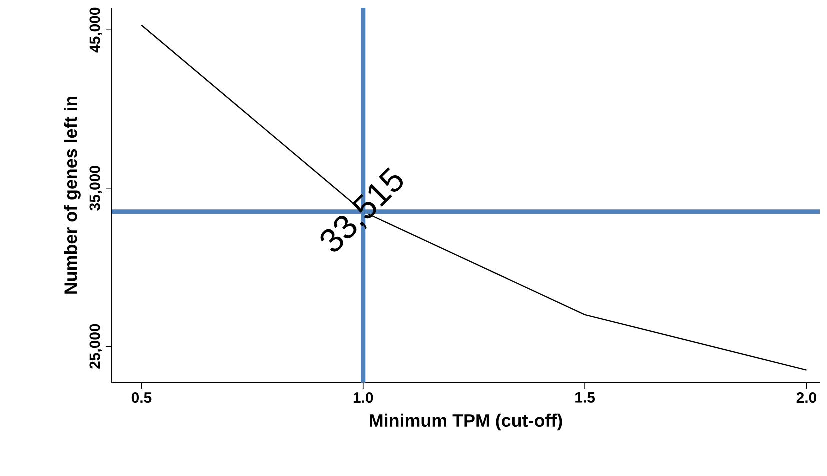 Image resolution: width=827 pixels, height=476 pixels. I want to click on y-tick-label: 25,000, so click(96, 346).